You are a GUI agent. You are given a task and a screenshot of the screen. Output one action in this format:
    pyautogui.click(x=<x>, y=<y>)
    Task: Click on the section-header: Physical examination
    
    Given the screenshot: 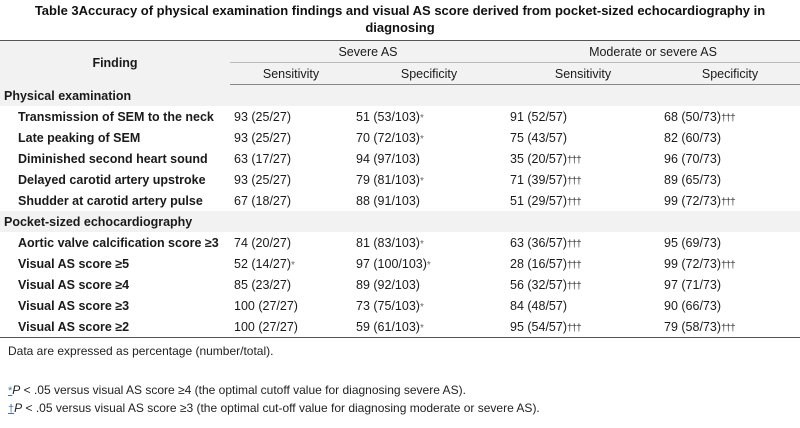 What is the action you would take?
    pyautogui.click(x=400, y=95)
    